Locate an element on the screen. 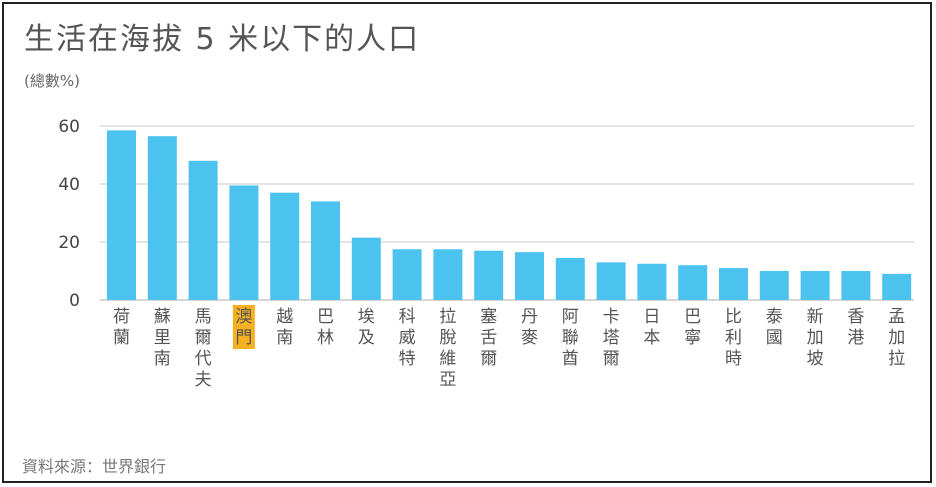  x-category-label: 香港 is located at coordinates (855, 327).